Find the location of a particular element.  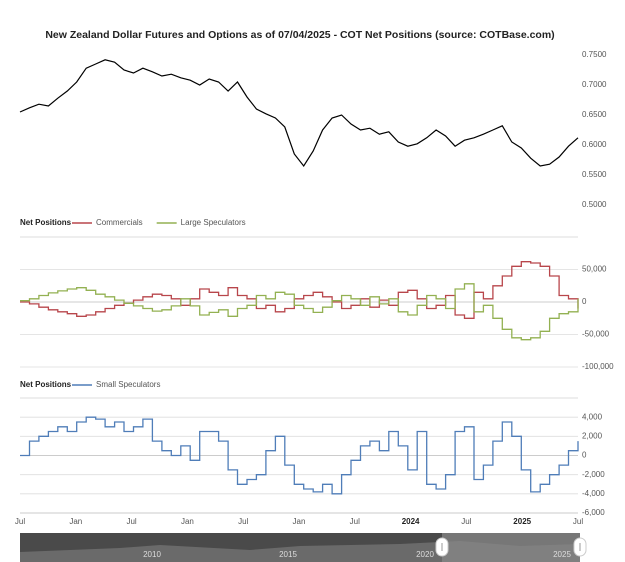

y-tick-label: -100,000 is located at coordinates (598, 366).